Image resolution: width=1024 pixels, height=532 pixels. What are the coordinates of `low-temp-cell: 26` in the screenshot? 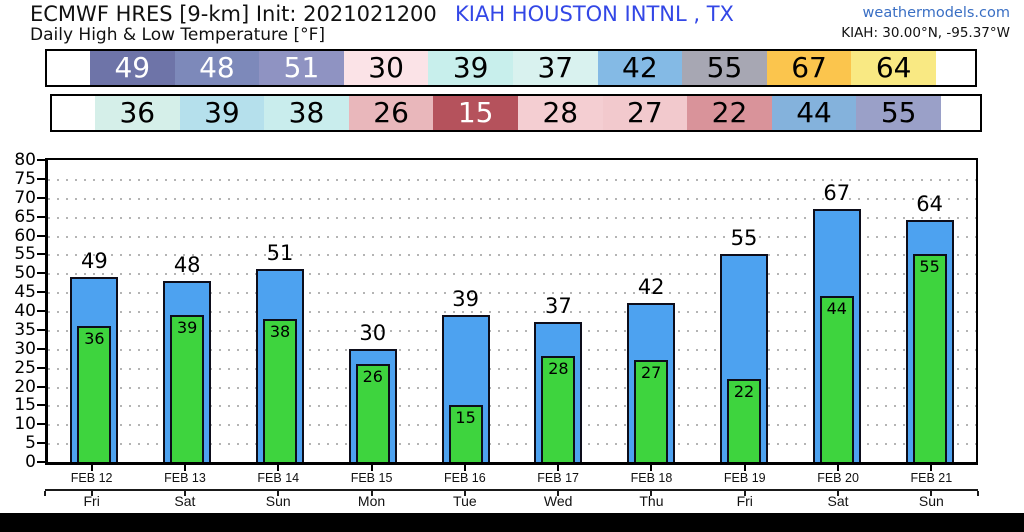 It's located at (391, 113).